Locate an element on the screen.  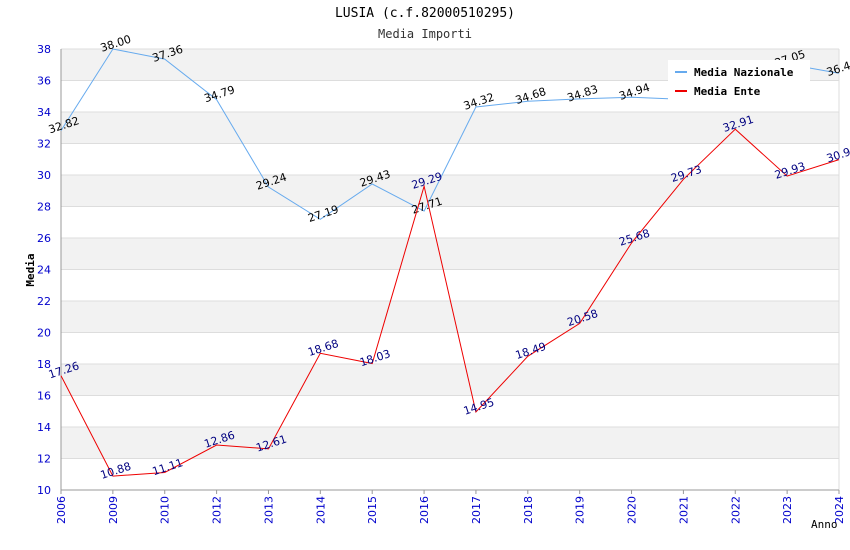
x-tick-label: 2015 is located at coordinates (372, 510).